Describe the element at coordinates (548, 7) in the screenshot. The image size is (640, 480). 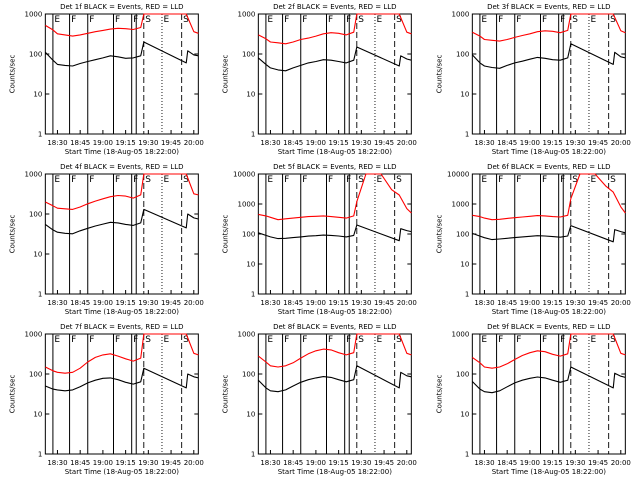
I see `chart-title: Det 3f BLACK = Events, RED = LLD` at that location.